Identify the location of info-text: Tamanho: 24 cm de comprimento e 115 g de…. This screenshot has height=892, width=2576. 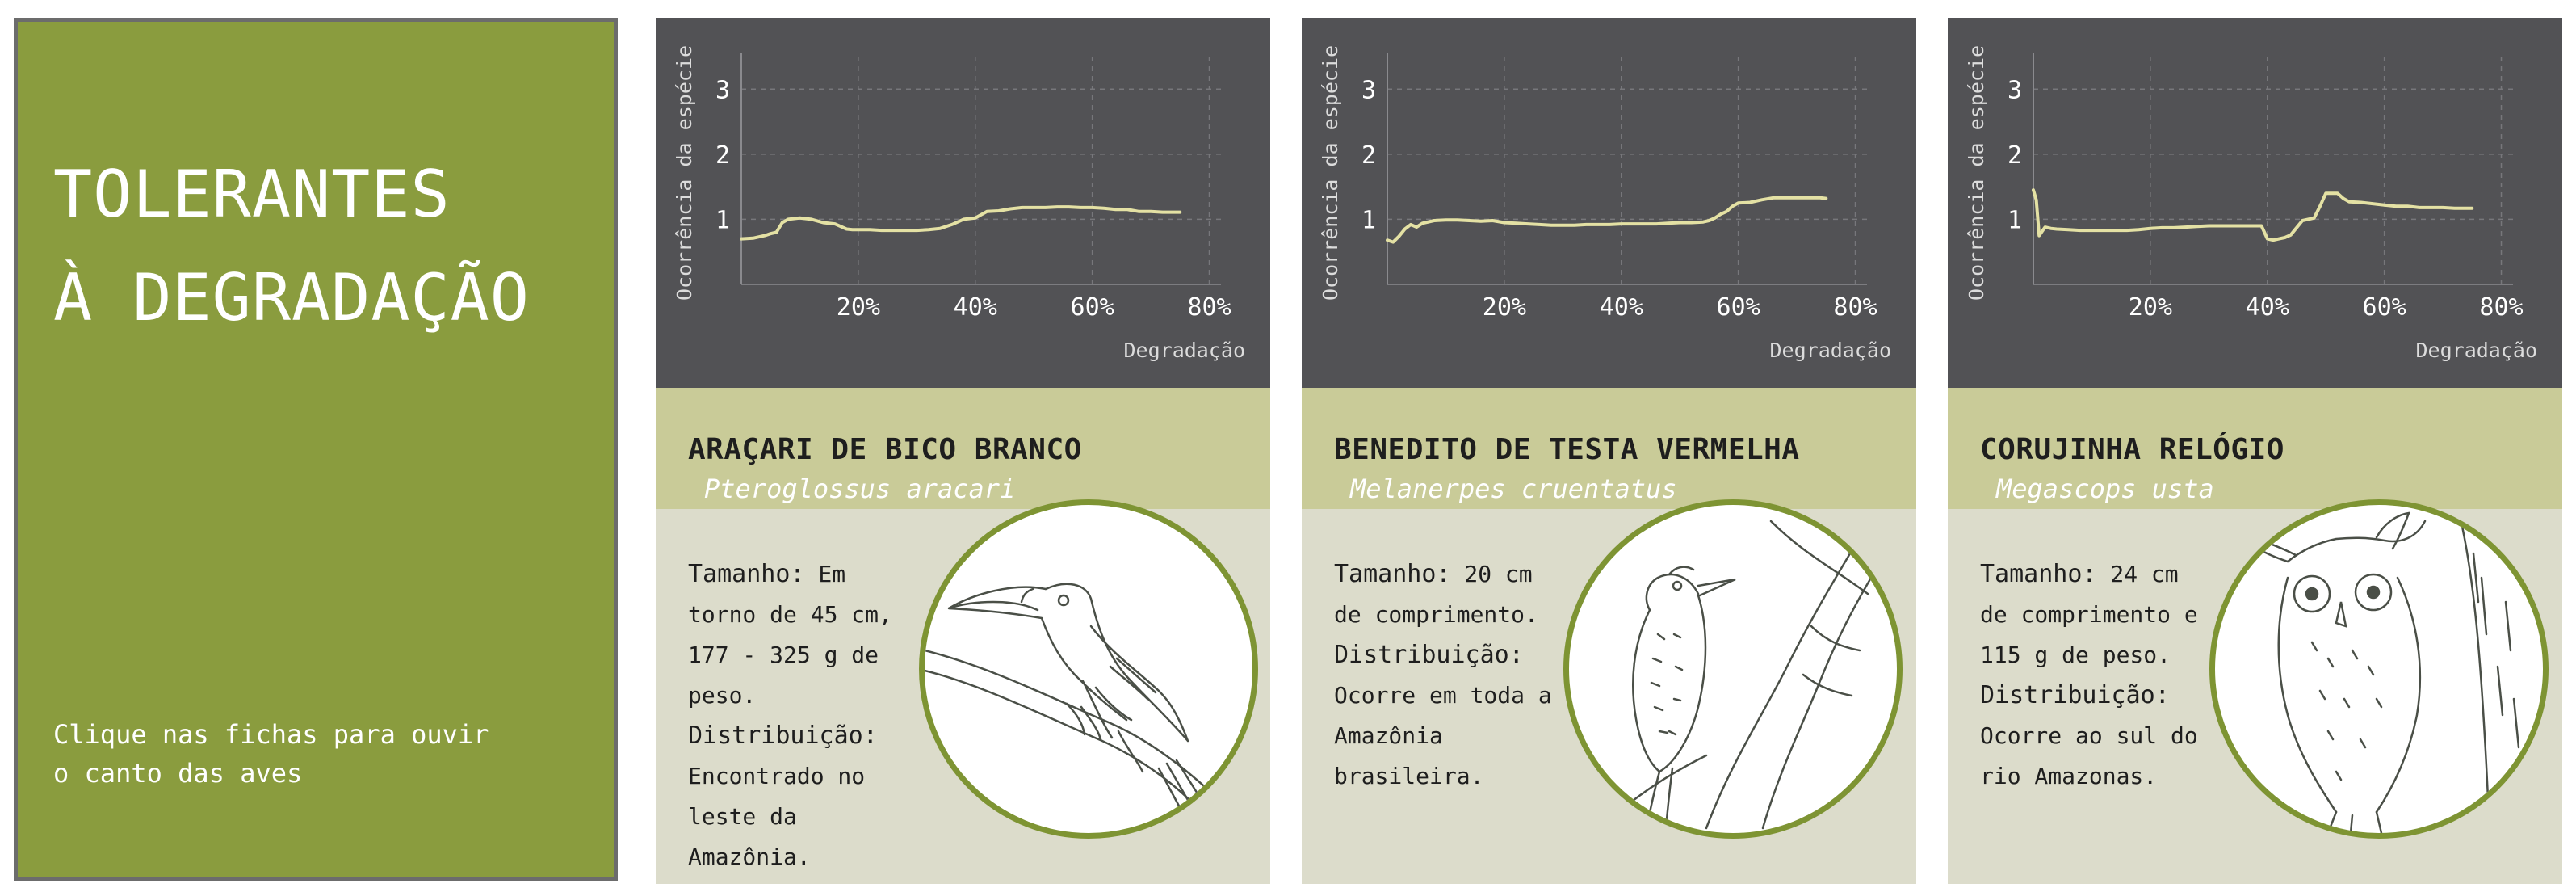
(2089, 675).